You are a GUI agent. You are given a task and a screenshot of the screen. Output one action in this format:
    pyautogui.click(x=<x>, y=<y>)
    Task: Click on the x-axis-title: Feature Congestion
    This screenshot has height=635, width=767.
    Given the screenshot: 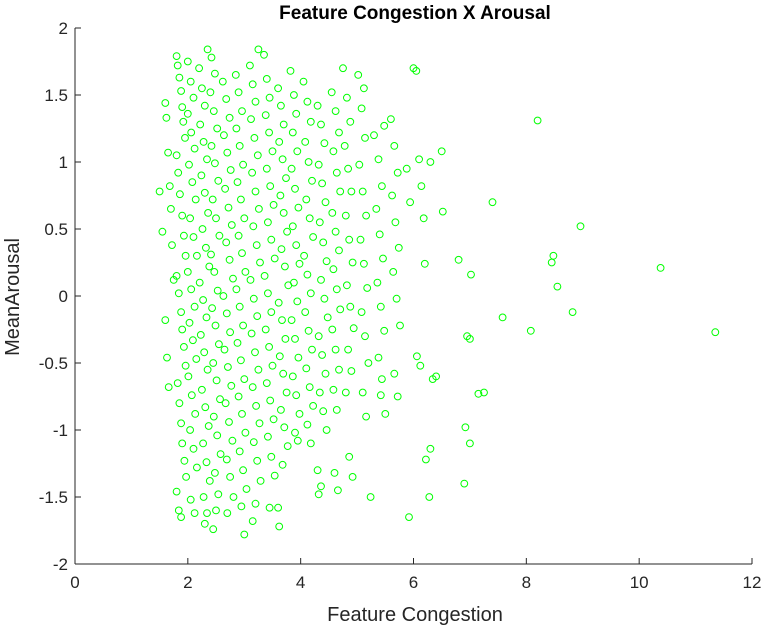 What is the action you would take?
    pyautogui.click(x=415, y=615)
    